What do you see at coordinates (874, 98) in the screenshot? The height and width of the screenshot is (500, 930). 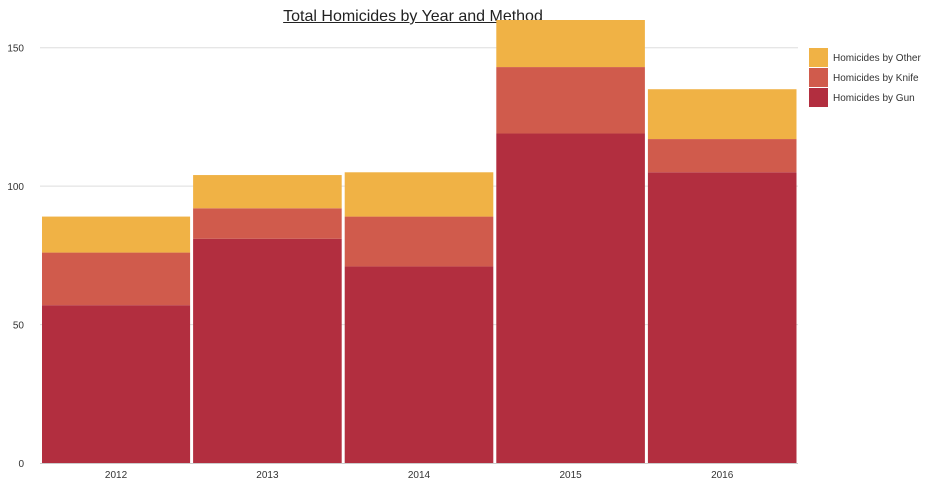 I see `legend-label: Homicides by Gun` at bounding box center [874, 98].